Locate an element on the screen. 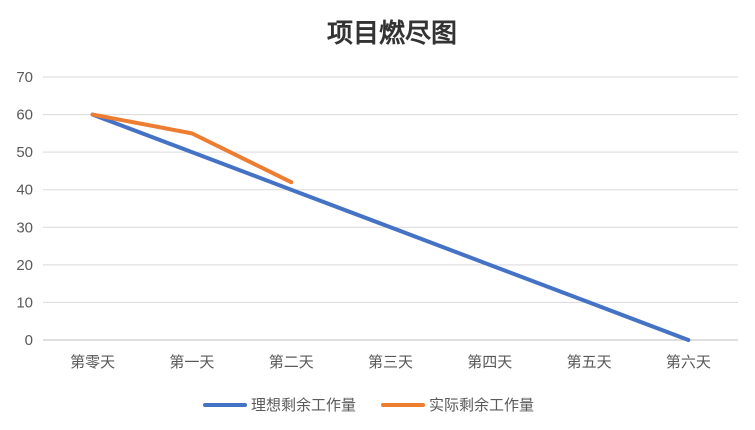 The height and width of the screenshot is (430, 755). y-tick-label: 10 is located at coordinates (24, 302).